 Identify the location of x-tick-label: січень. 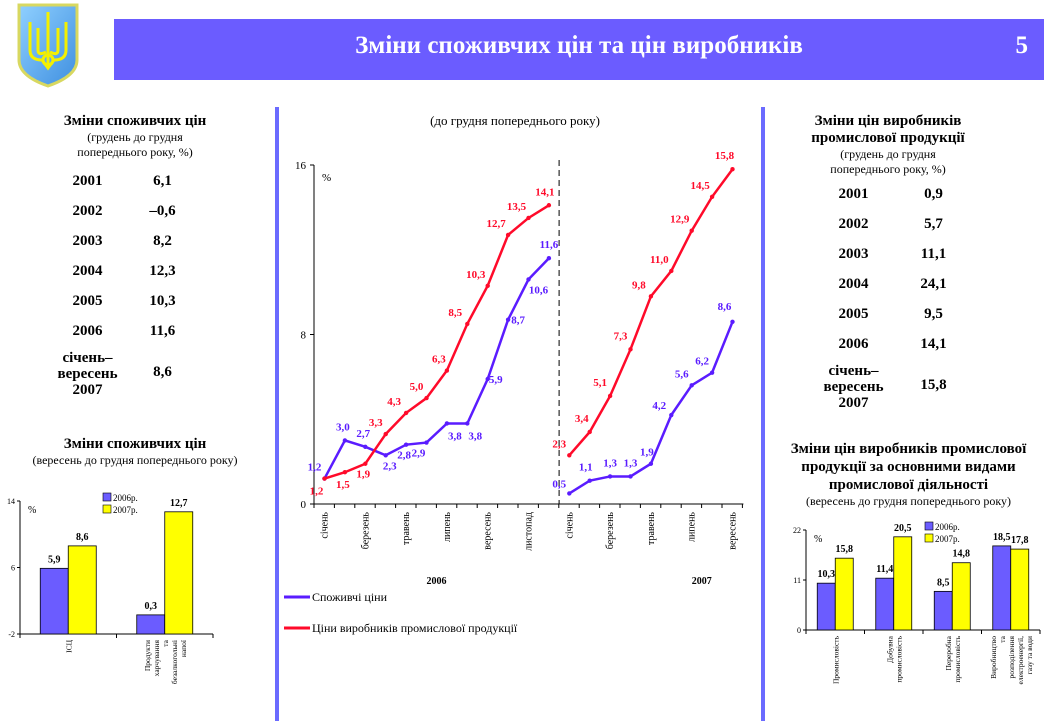
(569, 525).